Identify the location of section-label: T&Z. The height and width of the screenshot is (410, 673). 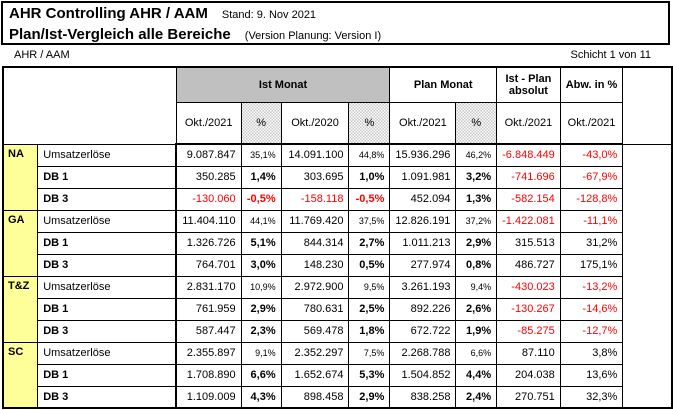
(20, 309).